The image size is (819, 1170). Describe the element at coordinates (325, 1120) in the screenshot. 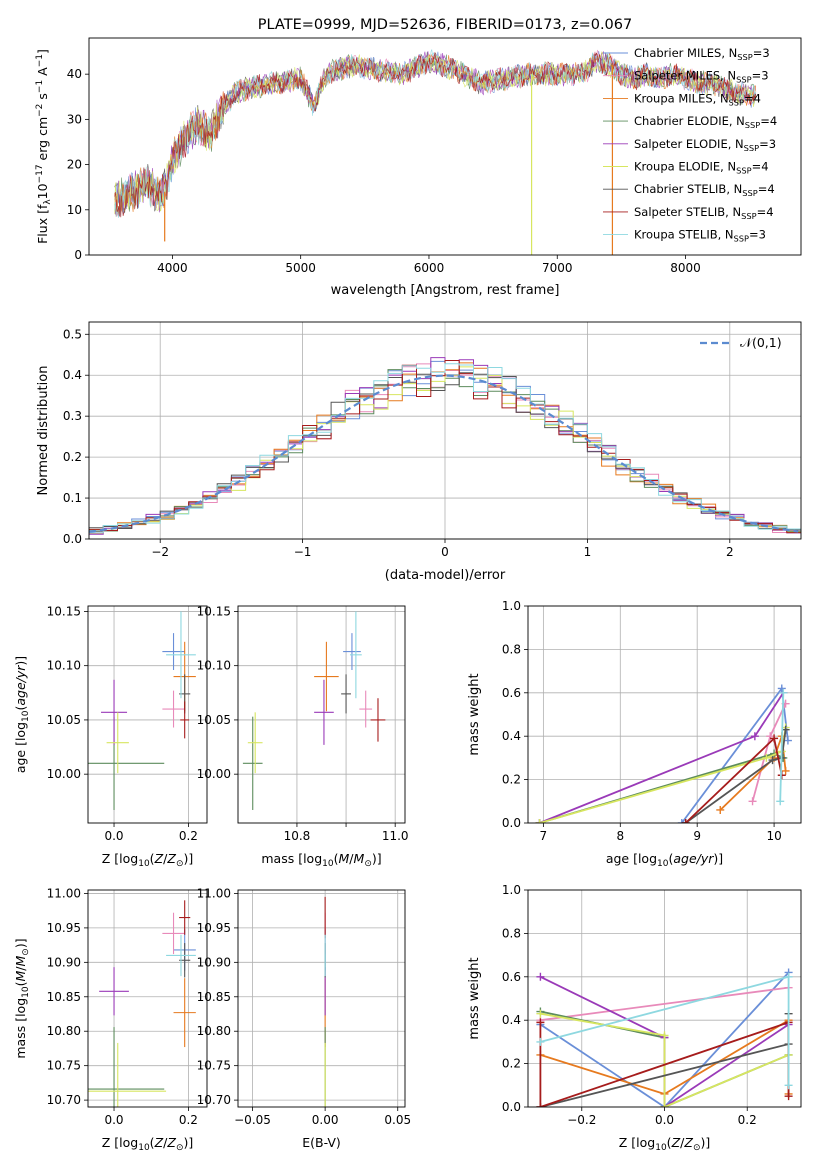

I see `x-tick-label: 0.00` at that location.